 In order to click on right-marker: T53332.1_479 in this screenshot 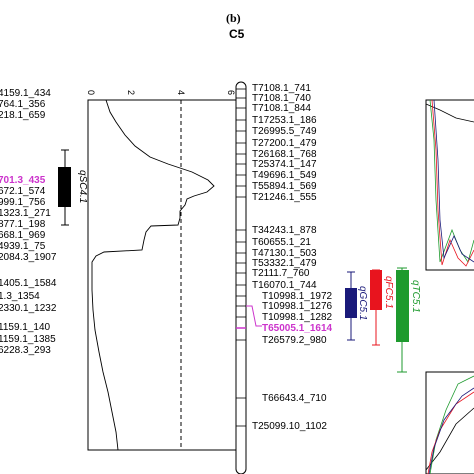, I will do `click(284, 263)`.